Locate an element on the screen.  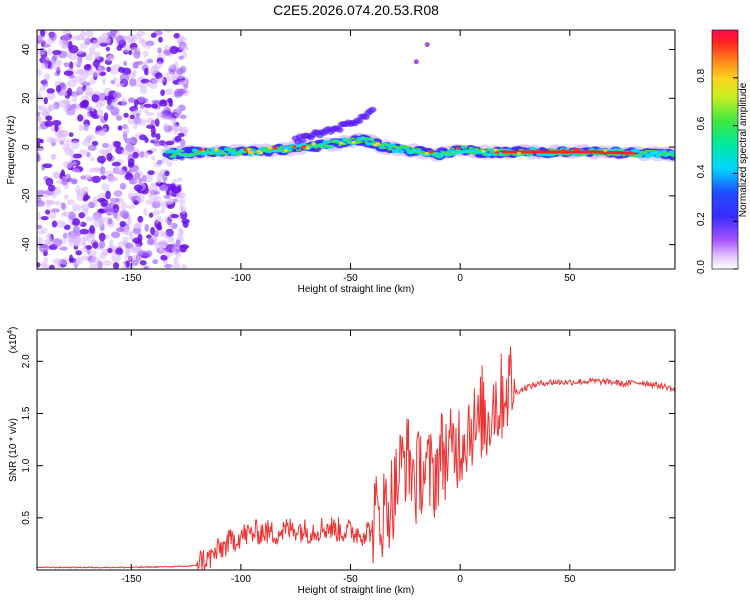
snr-ytick-label: 0.5 is located at coordinates (26, 517).